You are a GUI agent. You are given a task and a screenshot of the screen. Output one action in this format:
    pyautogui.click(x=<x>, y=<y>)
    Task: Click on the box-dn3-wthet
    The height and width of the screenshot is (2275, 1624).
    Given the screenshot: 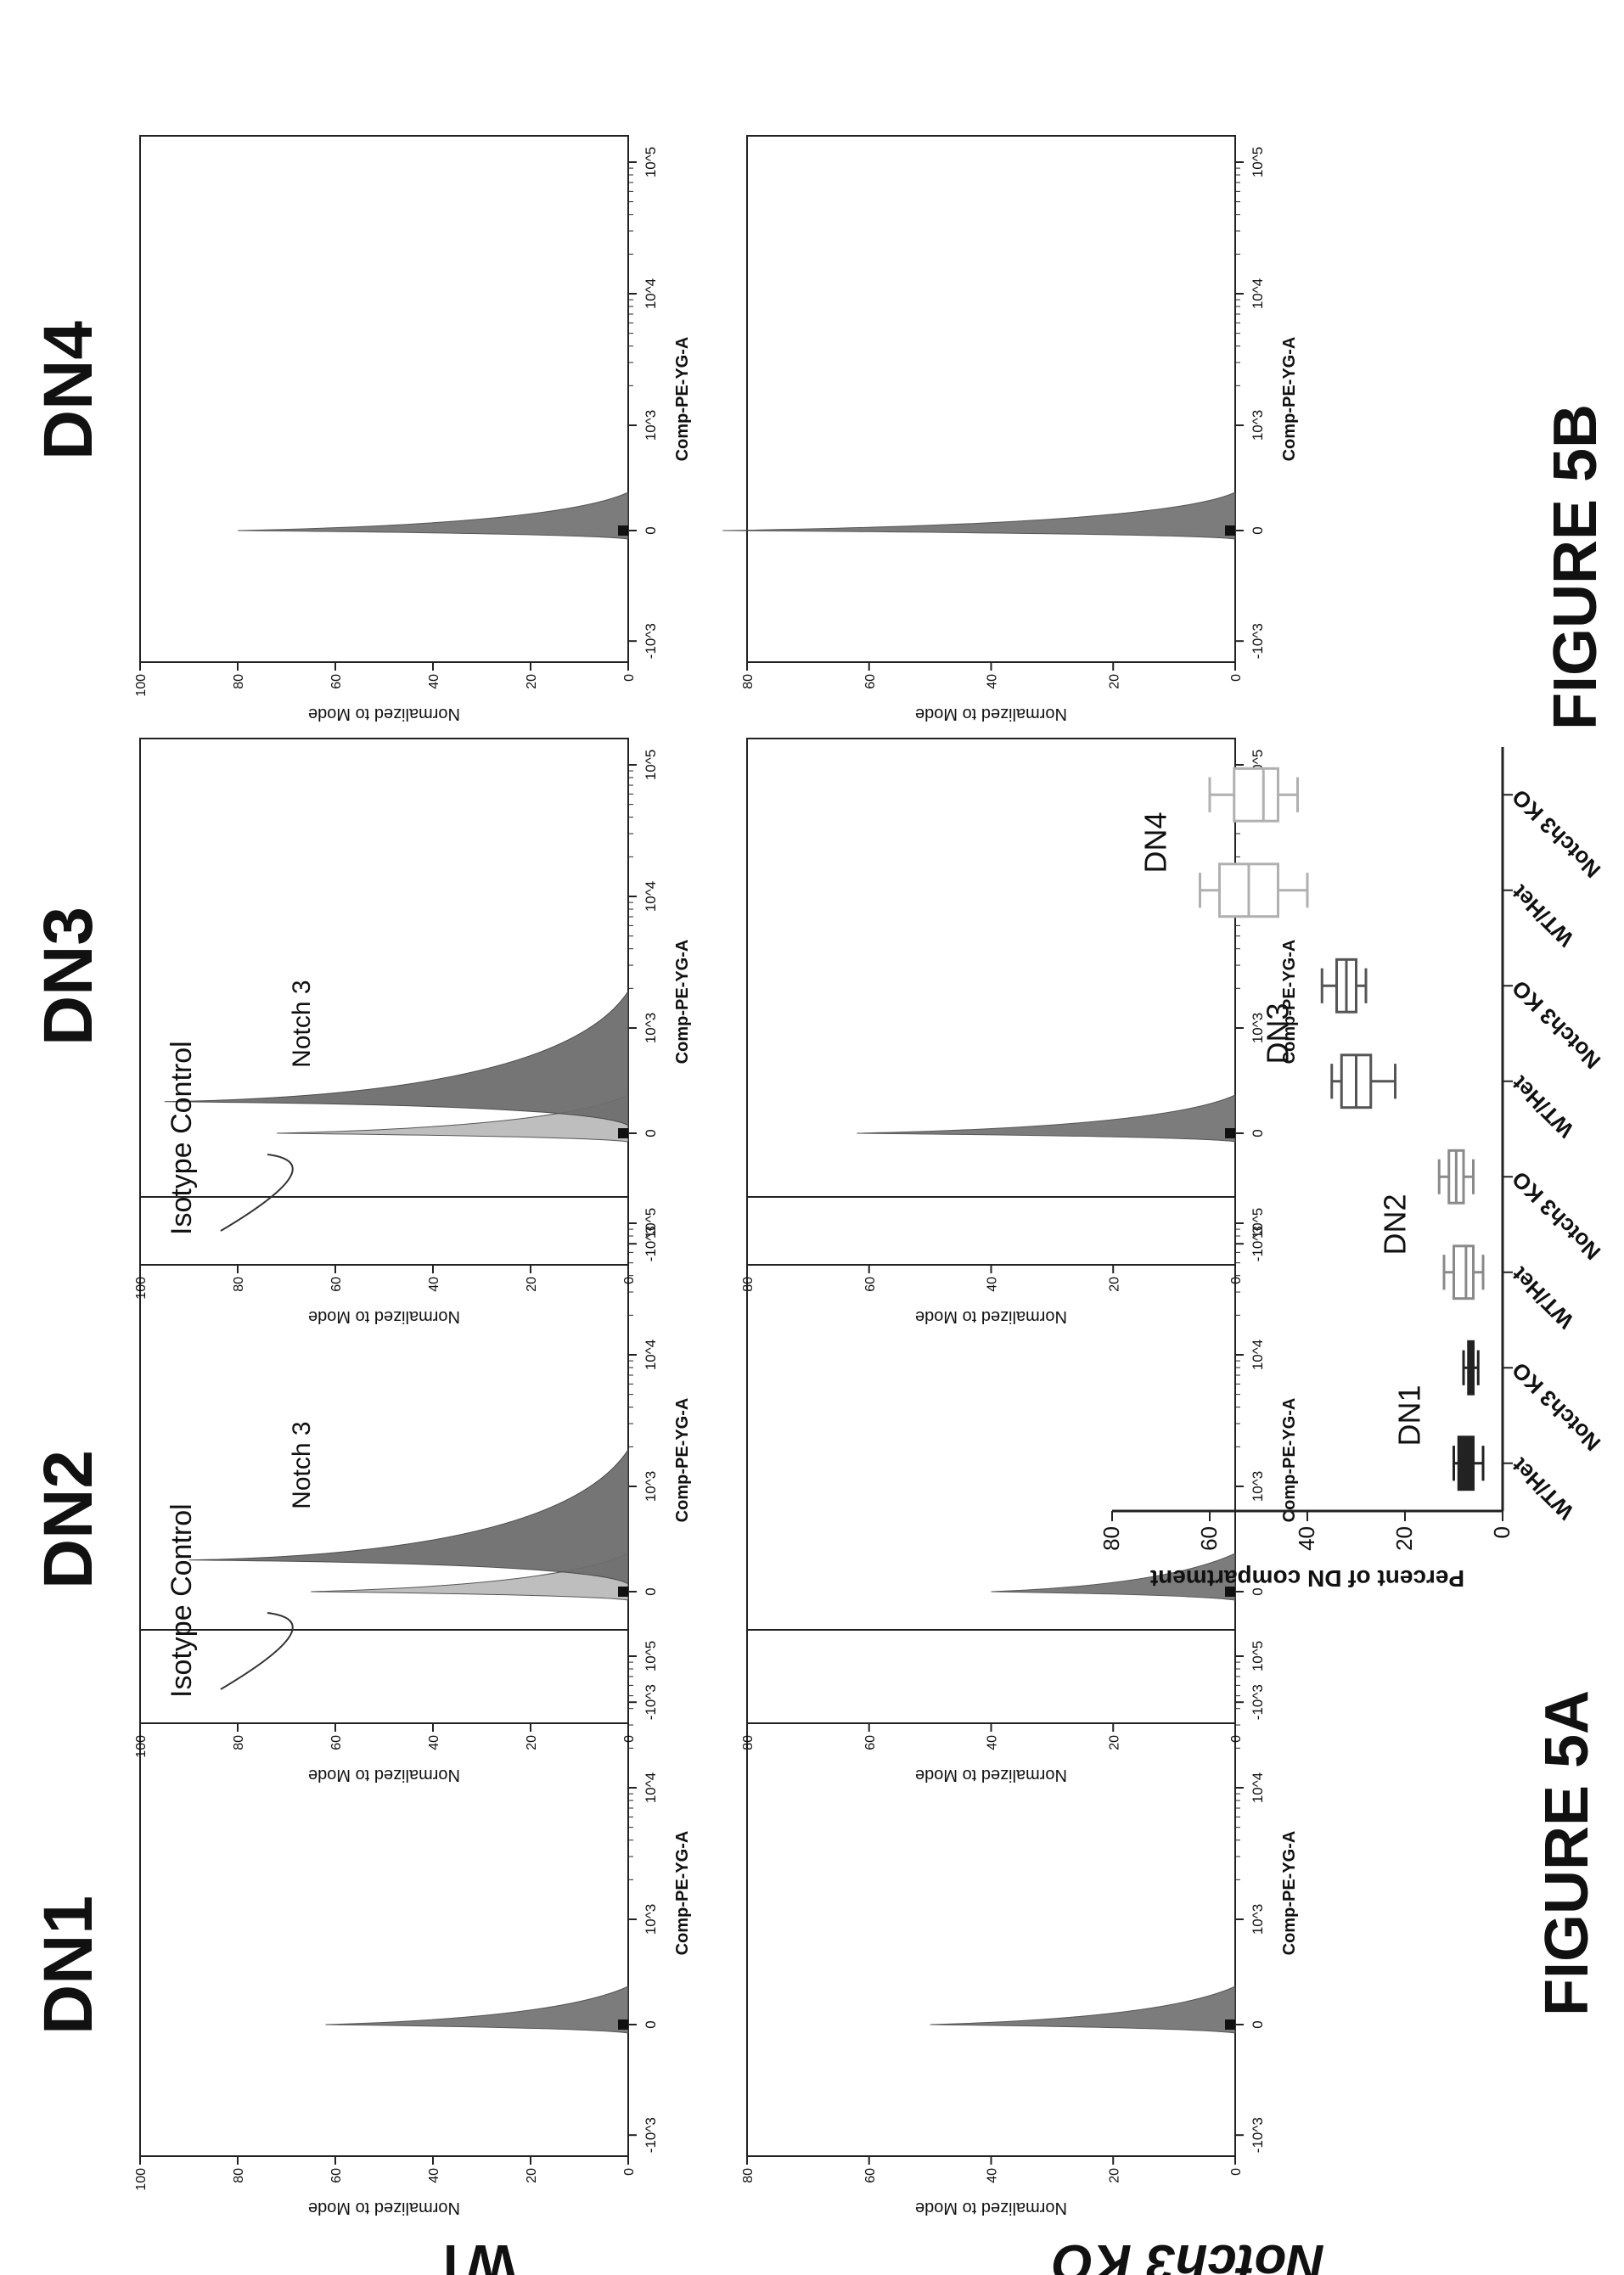 What is the action you would take?
    pyautogui.click(x=1363, y=1081)
    